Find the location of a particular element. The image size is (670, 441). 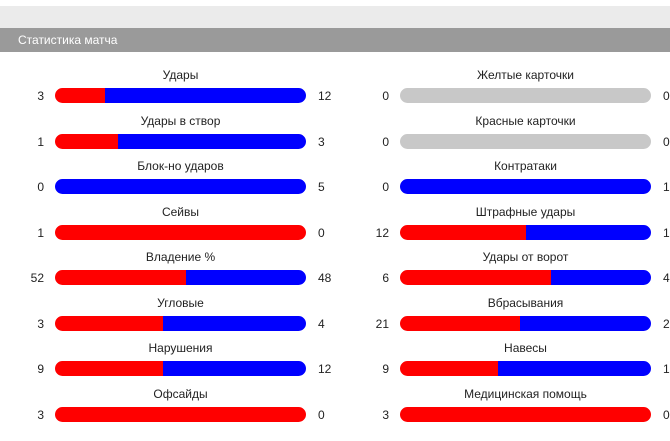

stat-row: Вбрасывания 21 22 is located at coordinates (507, 317).